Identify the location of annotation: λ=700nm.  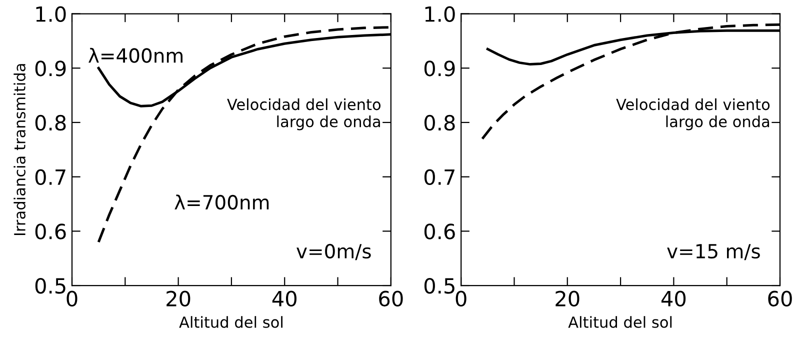
(221, 202).